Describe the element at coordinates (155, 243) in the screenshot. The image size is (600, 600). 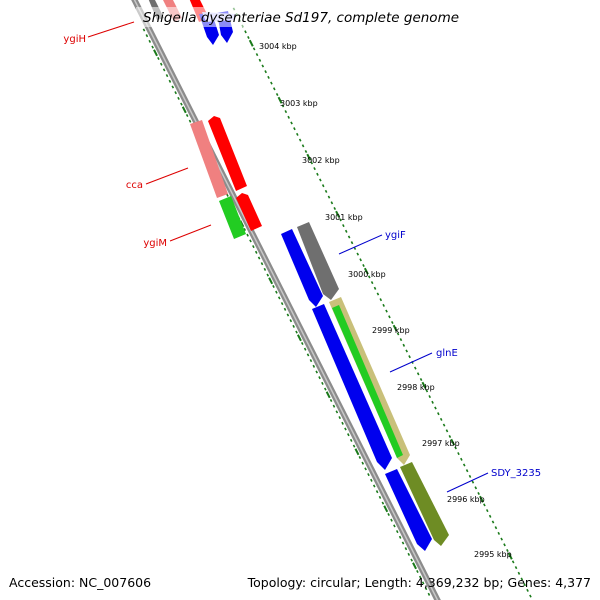
I see `gene-label-ygim: ygiM` at that location.